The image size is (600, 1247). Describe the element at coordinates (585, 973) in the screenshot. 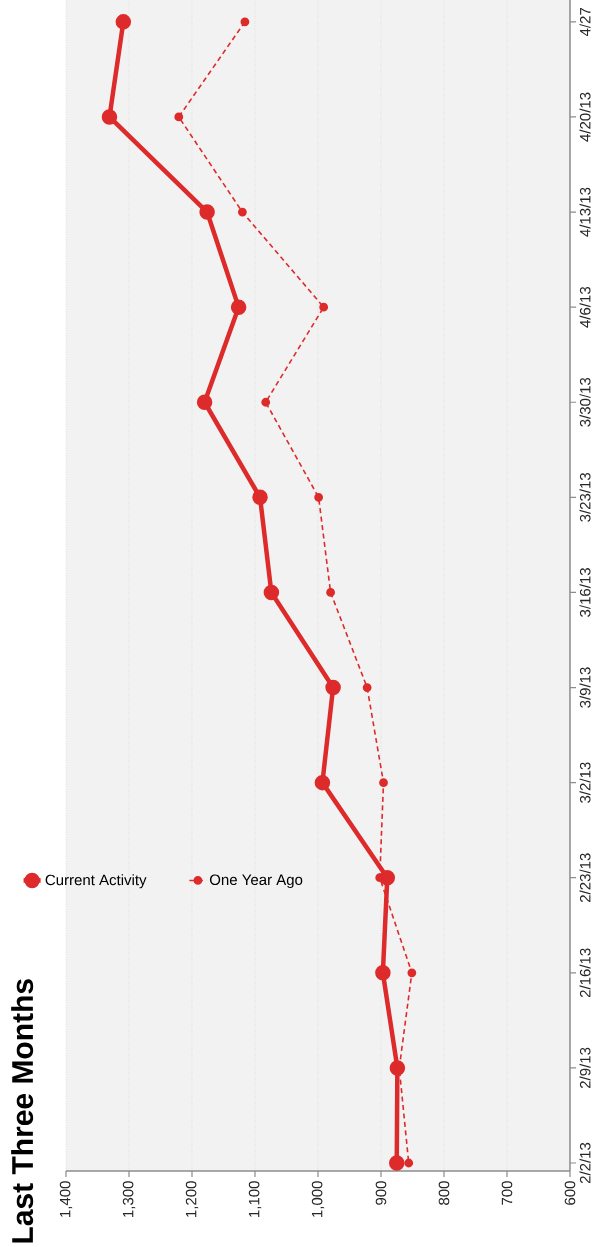

I see `y-tick-label: 2/16/13` at that location.